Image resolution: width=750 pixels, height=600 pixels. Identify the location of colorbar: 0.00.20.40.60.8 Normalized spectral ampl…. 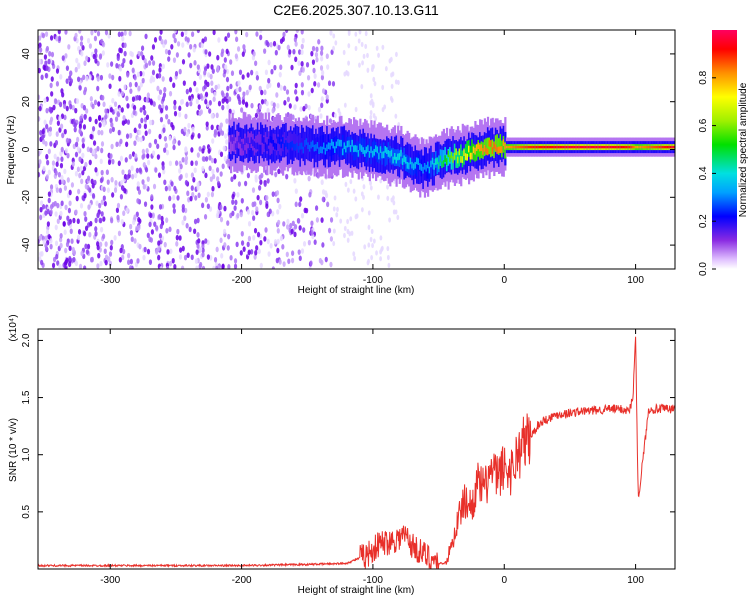
(723, 153).